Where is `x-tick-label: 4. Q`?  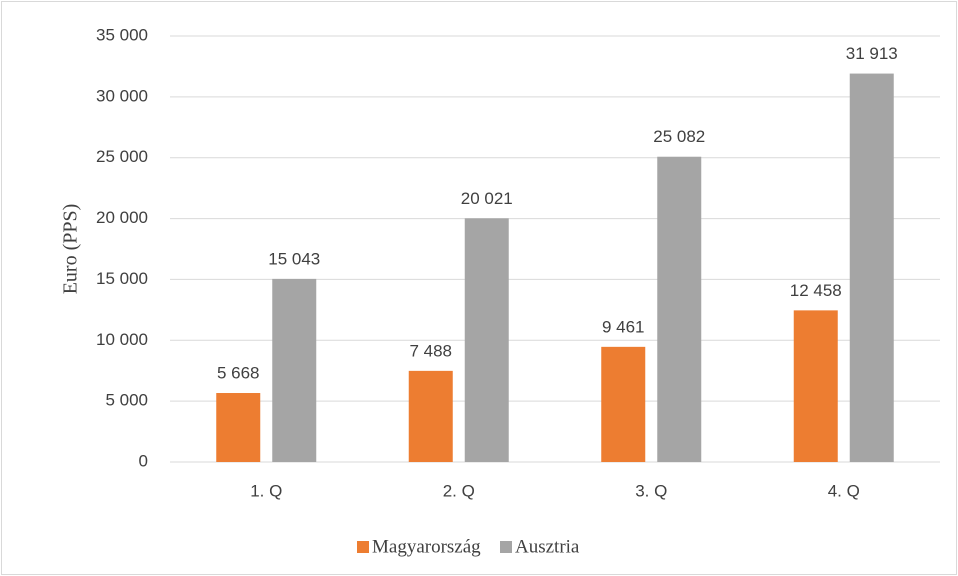 x-tick-label: 4. Q is located at coordinates (844, 490).